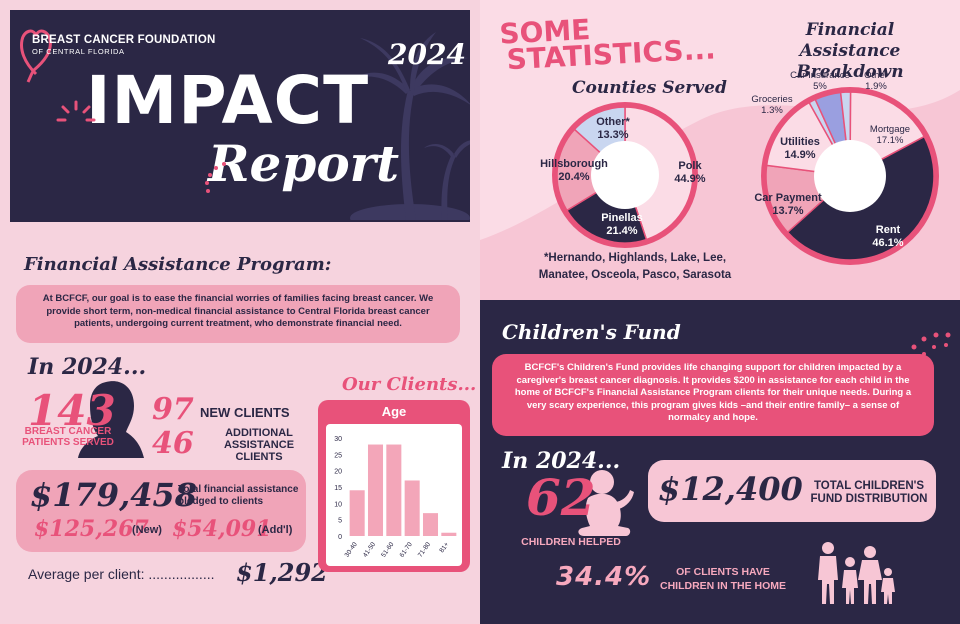 The width and height of the screenshot is (960, 624). Describe the element at coordinates (613, 135) in the screenshot. I see `label-other-counties-value: 13.3%` at that location.